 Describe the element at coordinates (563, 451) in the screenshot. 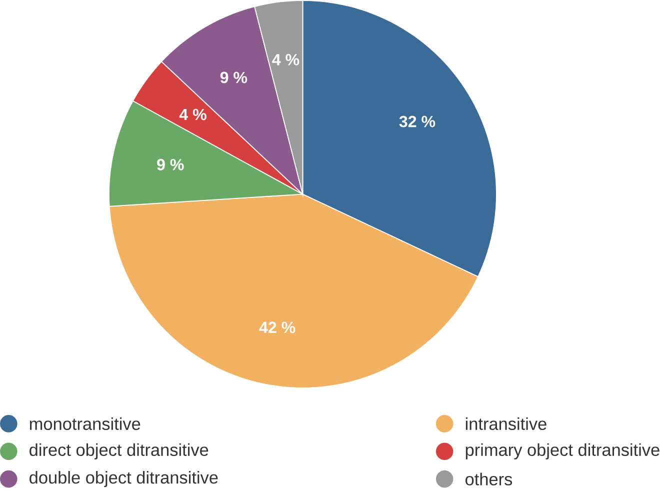

I see `legend-label: primary object ditransitive` at that location.